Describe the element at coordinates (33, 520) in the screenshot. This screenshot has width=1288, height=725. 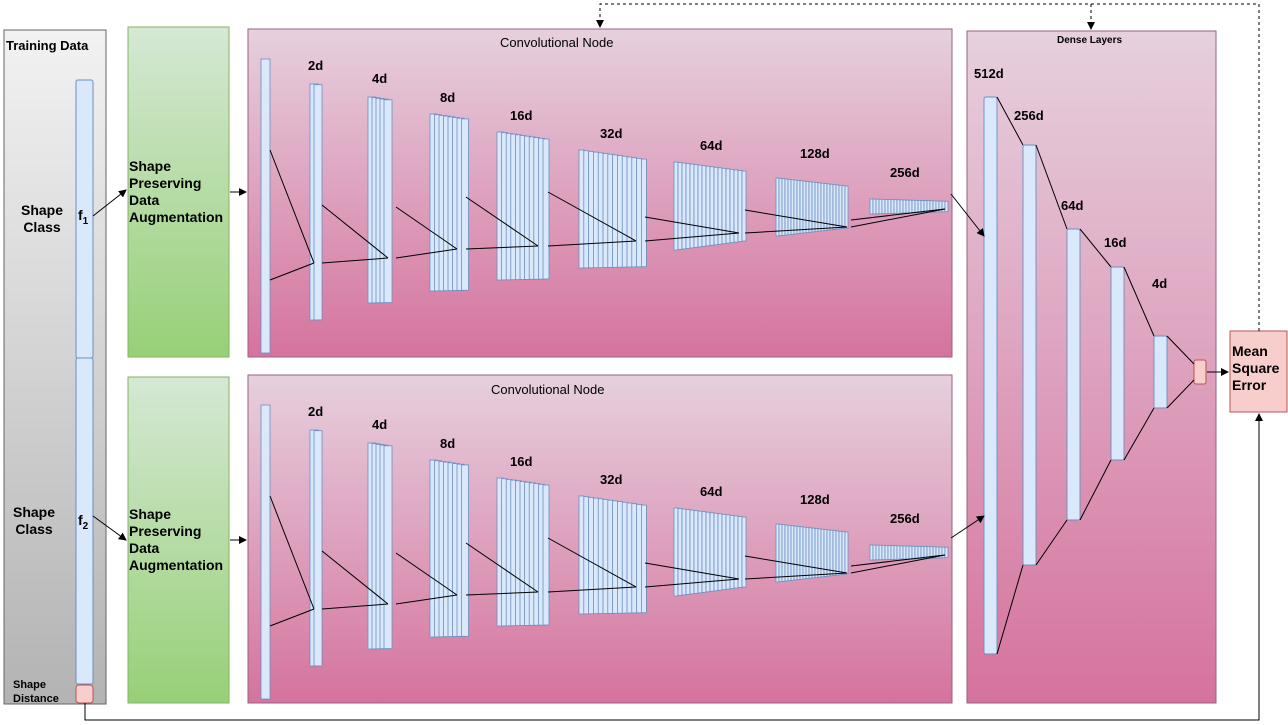
I see `shape-class-label-2: Shape Class` at that location.